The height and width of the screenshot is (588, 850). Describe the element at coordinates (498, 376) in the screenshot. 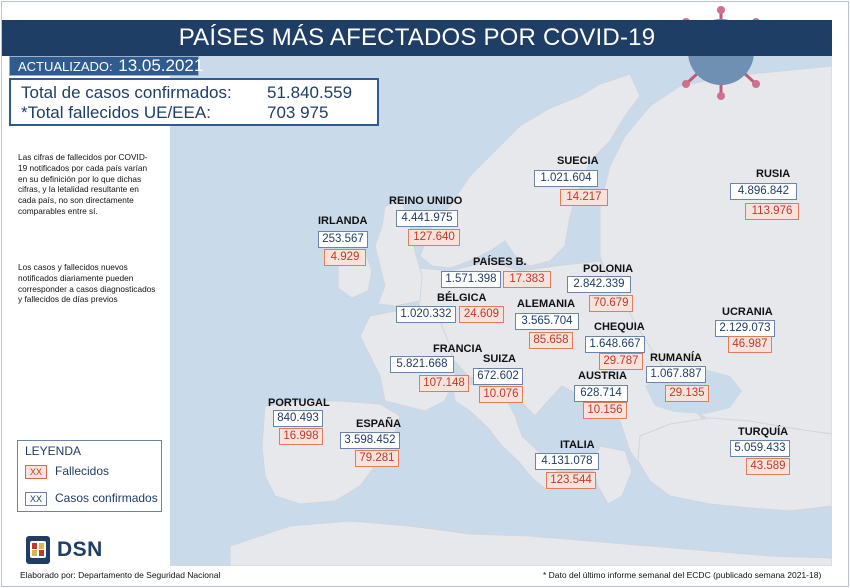

I see `cases-box-suiza: 672.602` at that location.